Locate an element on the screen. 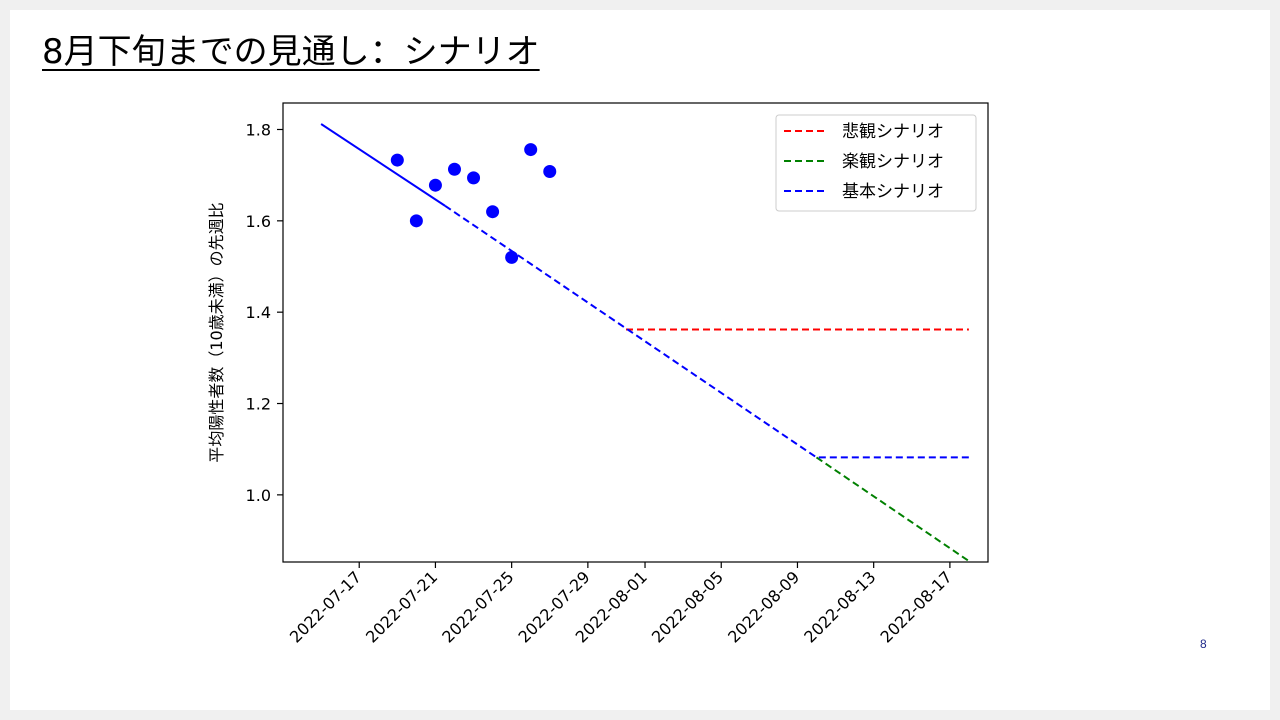  legend-label-1: 楽観シナリオ is located at coordinates (893, 162).